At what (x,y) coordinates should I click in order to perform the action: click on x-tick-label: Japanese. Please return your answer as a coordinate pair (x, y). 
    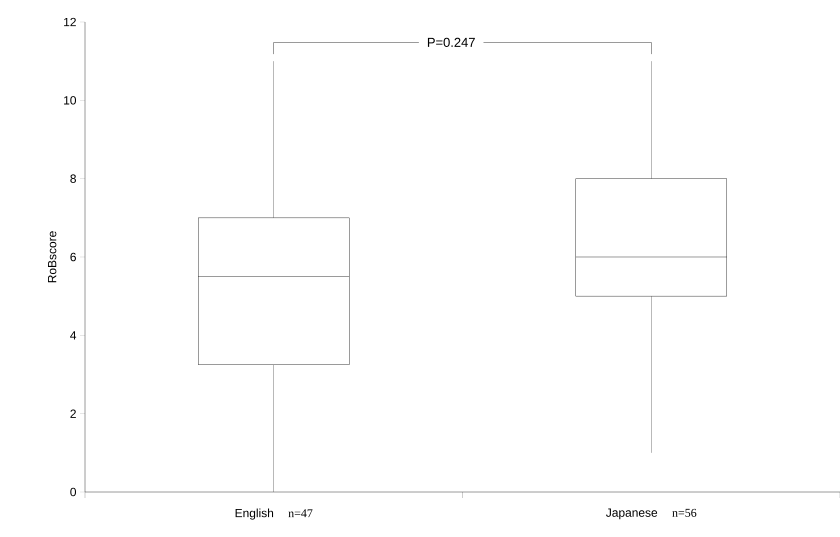
    Looking at the image, I should click on (632, 514).